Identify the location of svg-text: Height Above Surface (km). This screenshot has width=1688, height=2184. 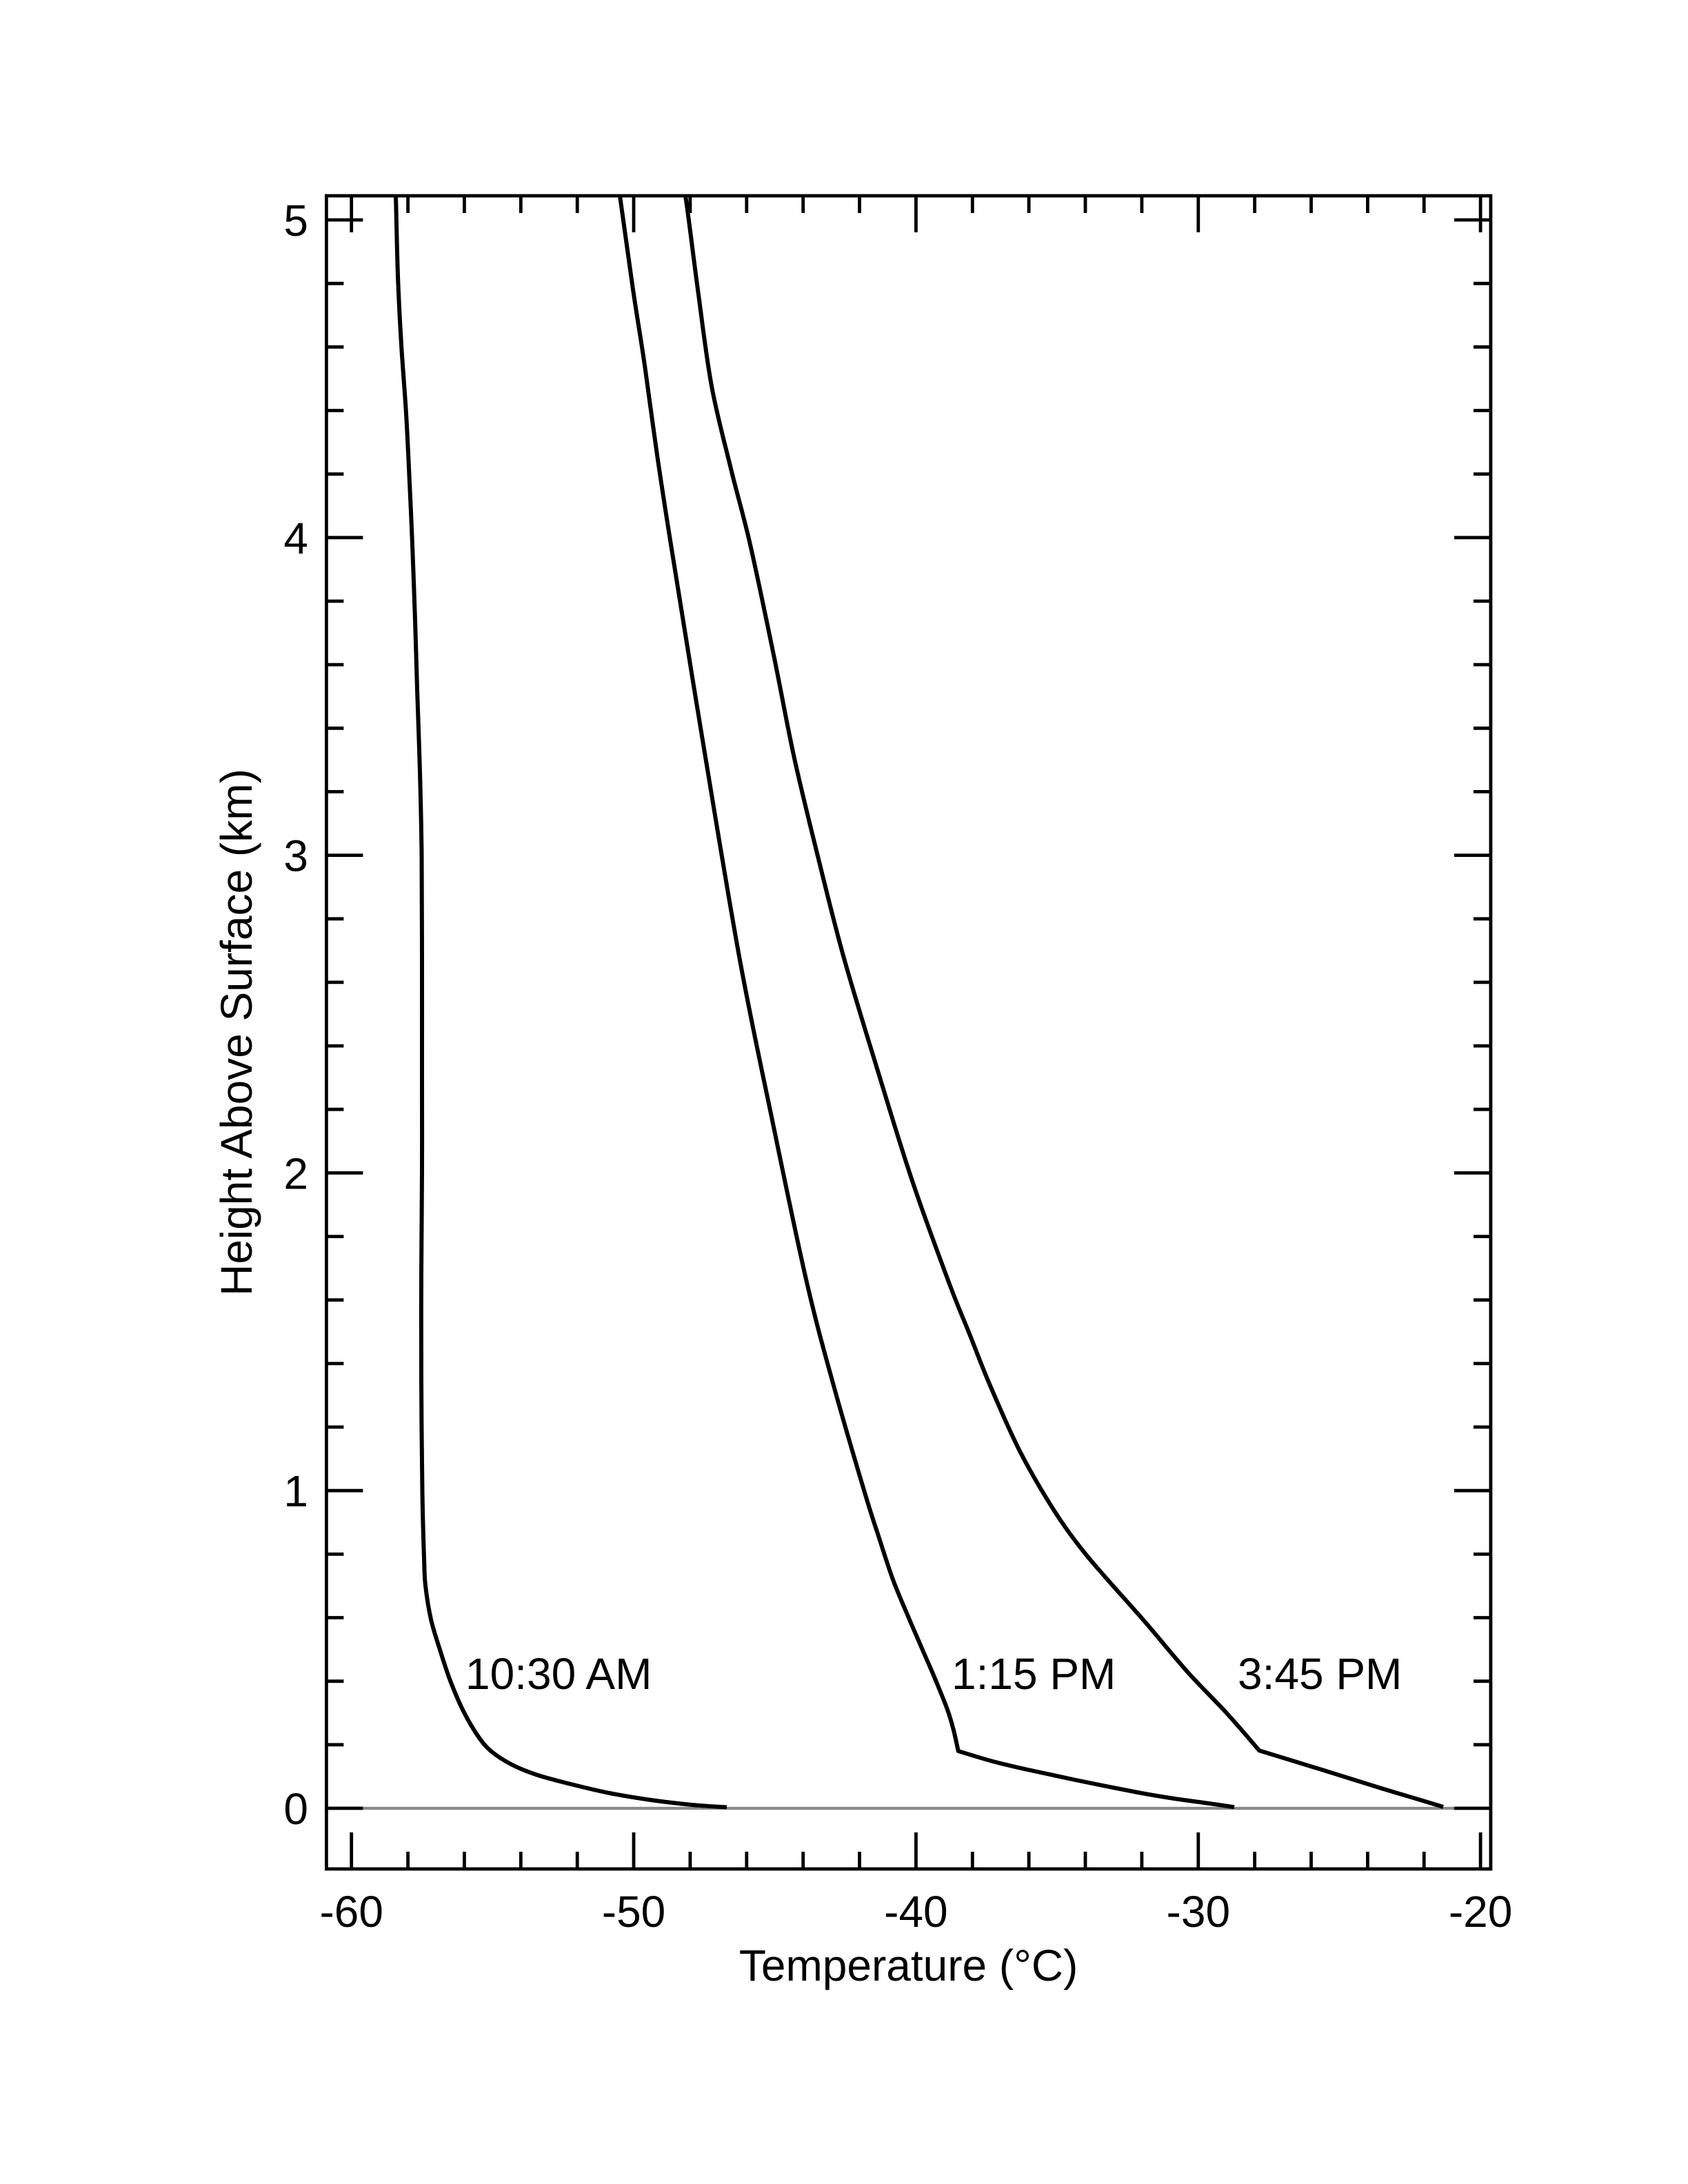
(236, 1032).